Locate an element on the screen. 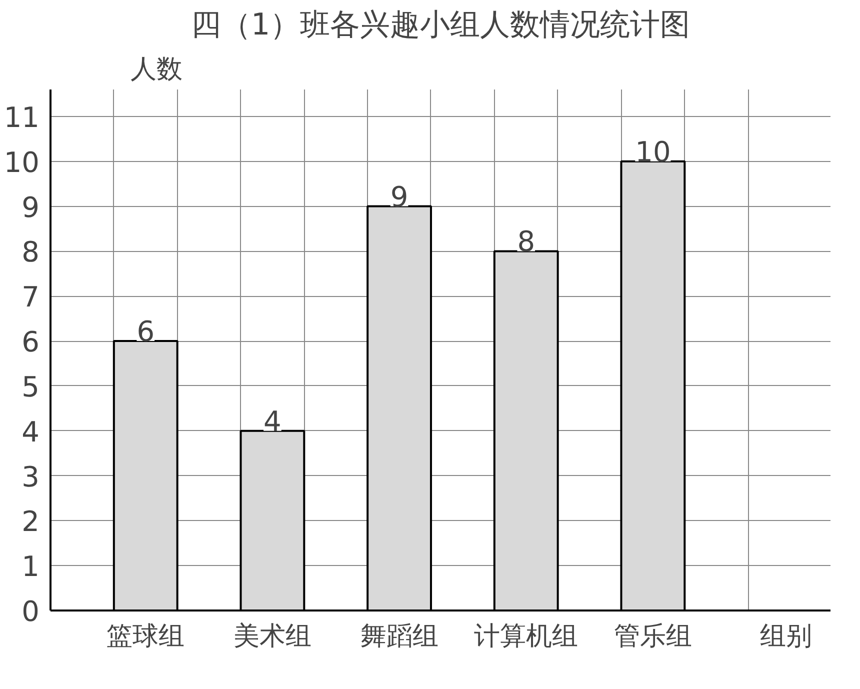  y-tick-label: 11 is located at coordinates (22, 117).